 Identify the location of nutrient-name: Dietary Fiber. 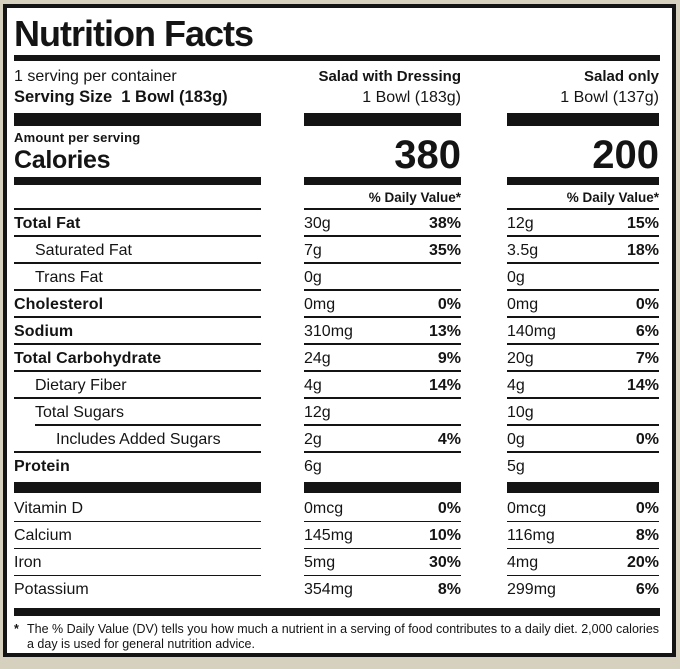
(81, 385).